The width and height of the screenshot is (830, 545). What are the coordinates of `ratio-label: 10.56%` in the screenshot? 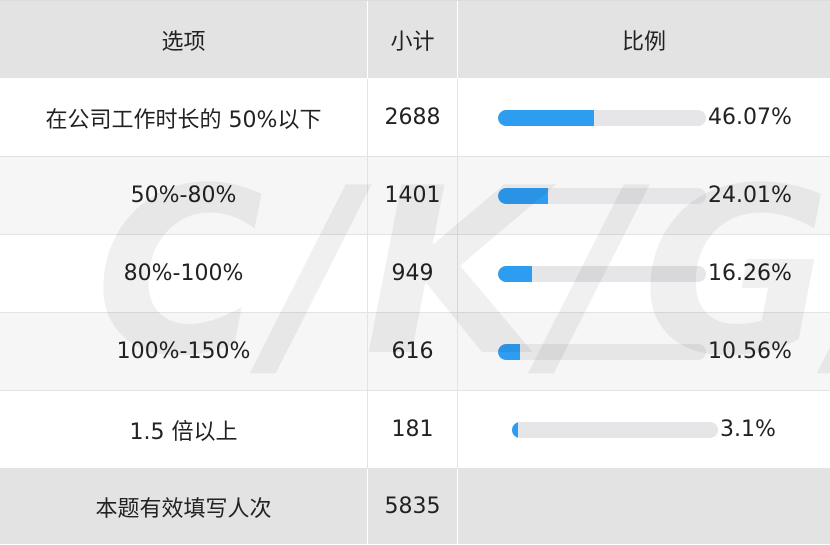 It's located at (750, 351).